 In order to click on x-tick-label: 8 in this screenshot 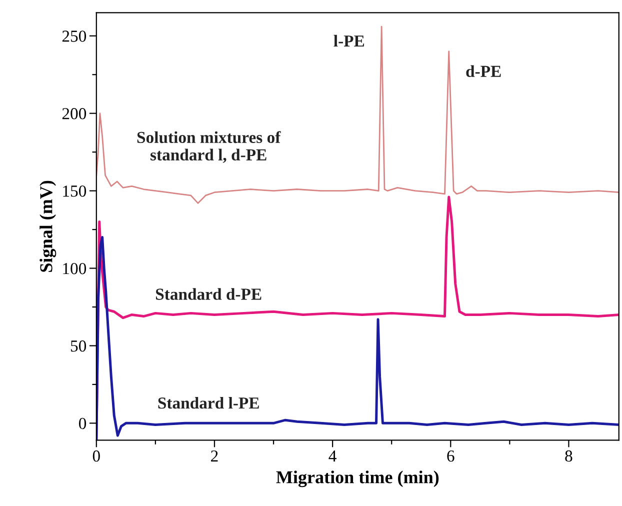, I will do `click(568, 456)`.